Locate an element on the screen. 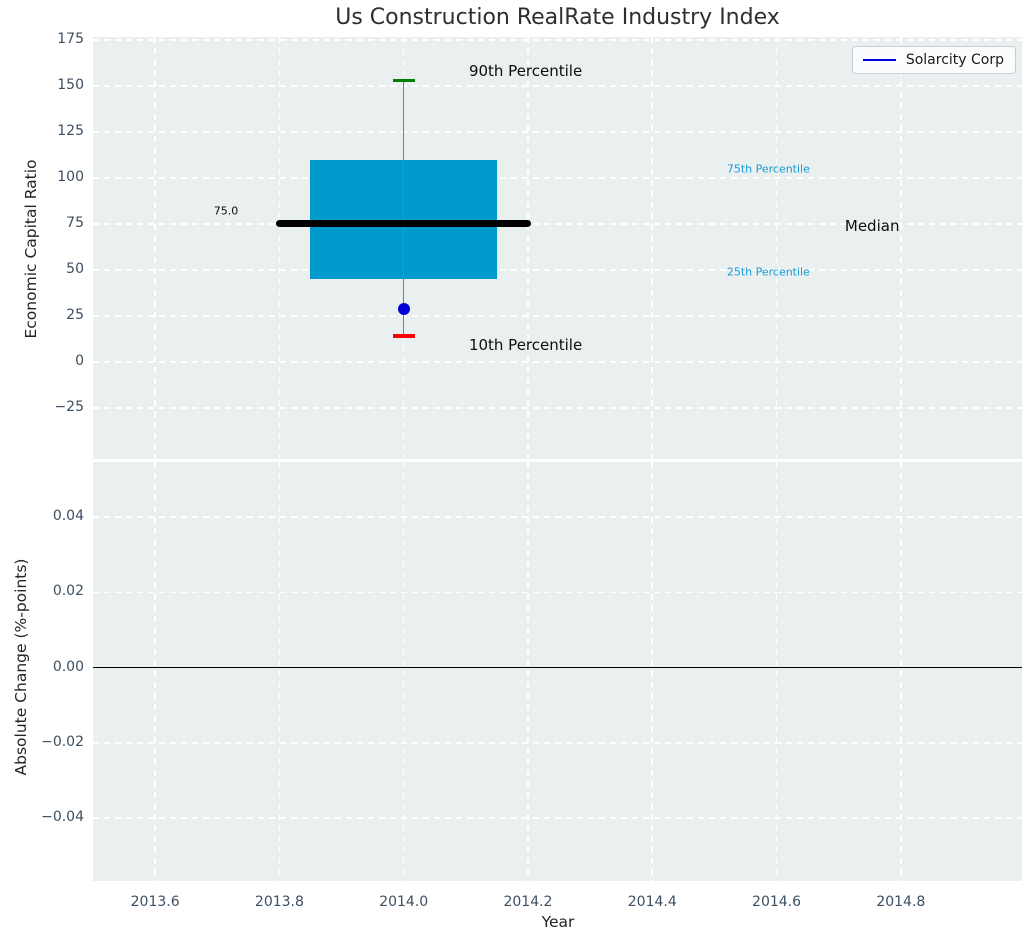  y-tick-label: 175 is located at coordinates (70, 38).